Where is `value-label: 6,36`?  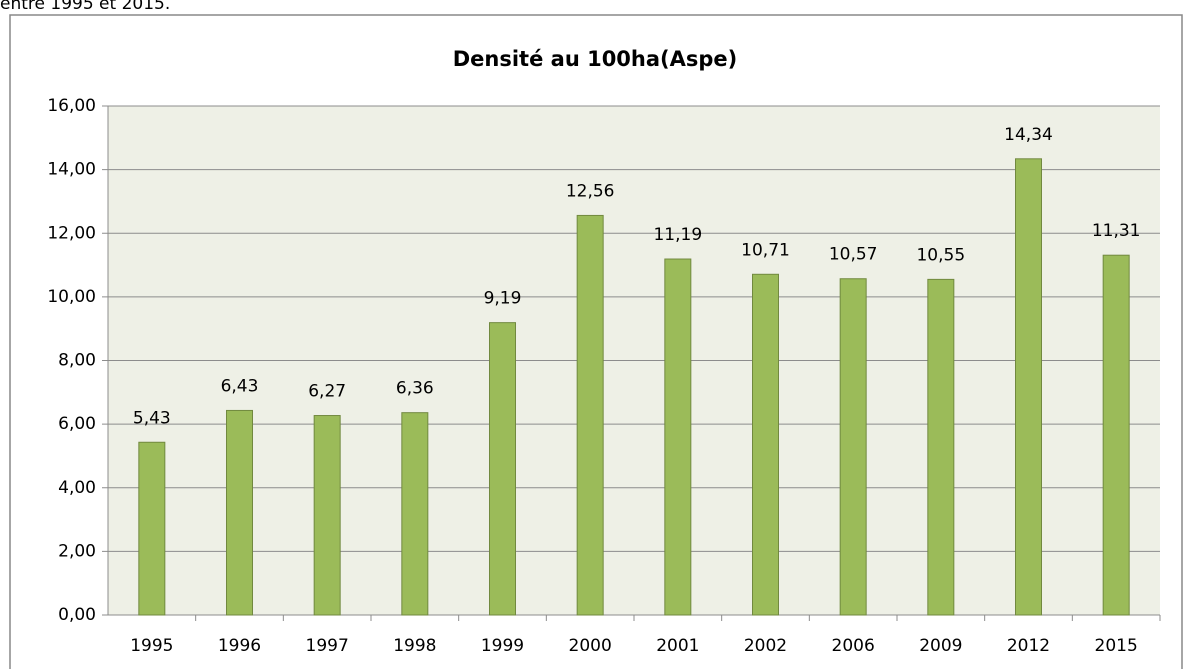
value-label: 6,36 is located at coordinates (415, 389).